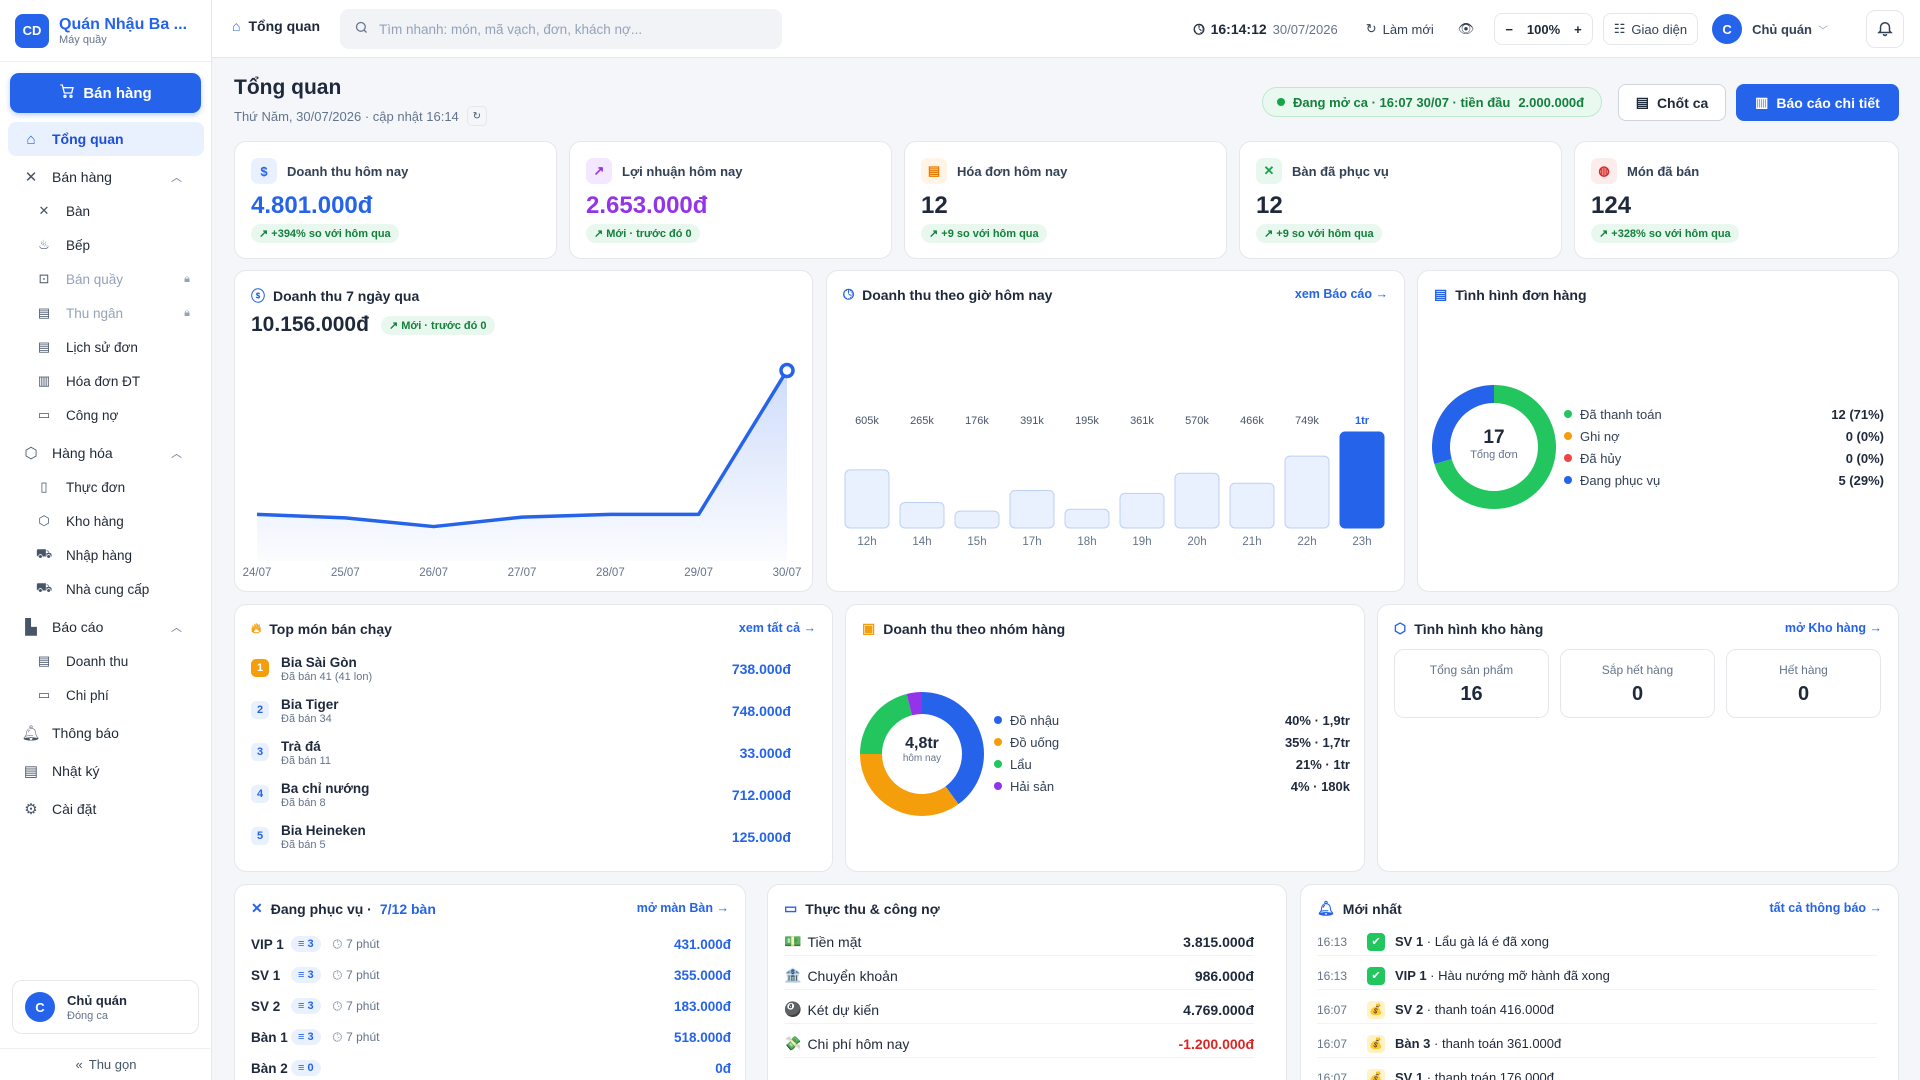 The width and height of the screenshot is (1920, 1080). Describe the element at coordinates (106, 1064) in the screenshot. I see `collapse-sidebar-button: « Thu gọn` at that location.